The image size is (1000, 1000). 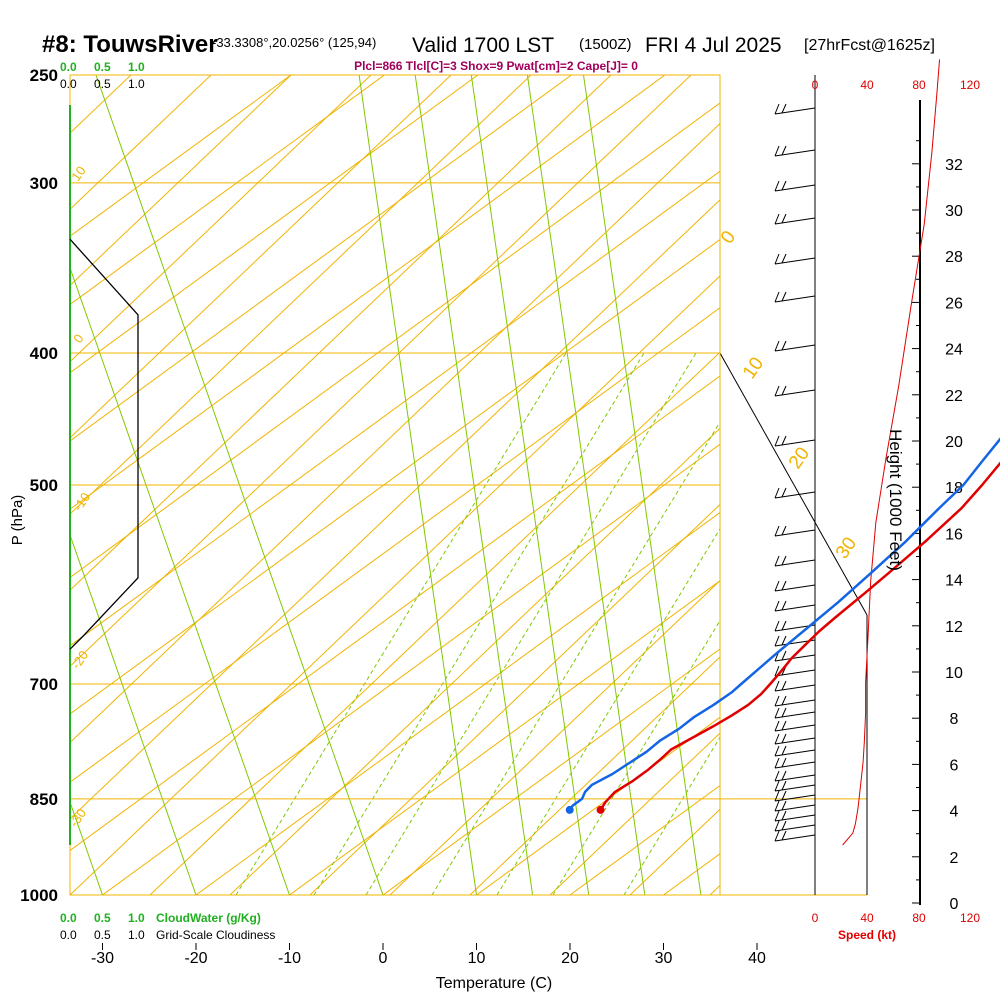 I want to click on axis-ticks: -30 -20 -10 0 10 20 30 40, so click(x=428, y=955).